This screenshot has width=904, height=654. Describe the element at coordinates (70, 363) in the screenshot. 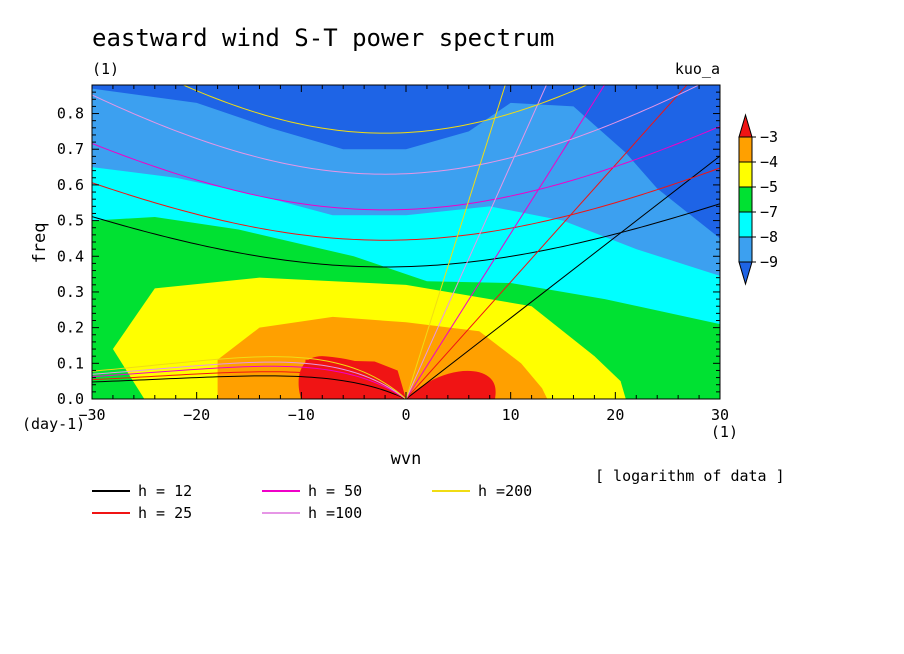

I see `y-tick-label: 0.1` at that location.